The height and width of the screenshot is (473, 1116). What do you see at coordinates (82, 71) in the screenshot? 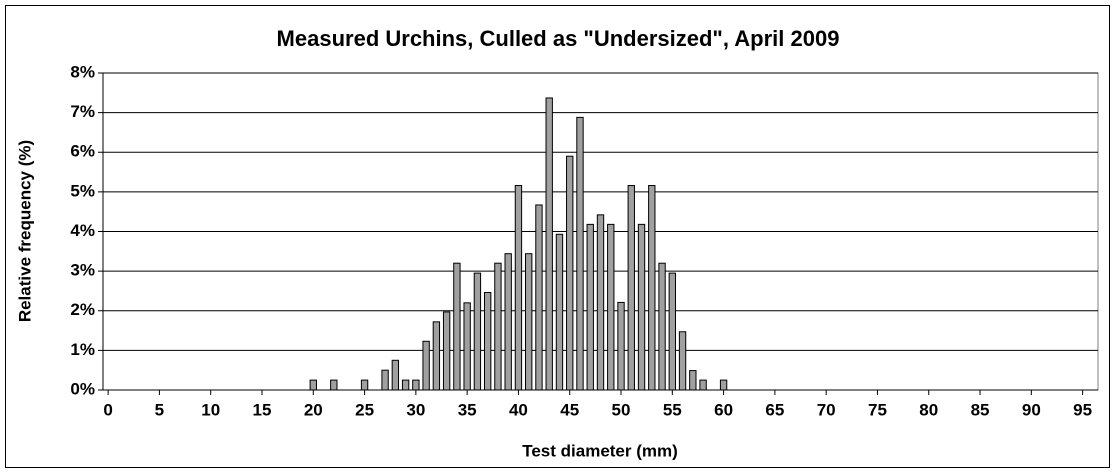
I see `y-tick-label: 8%` at bounding box center [82, 71].